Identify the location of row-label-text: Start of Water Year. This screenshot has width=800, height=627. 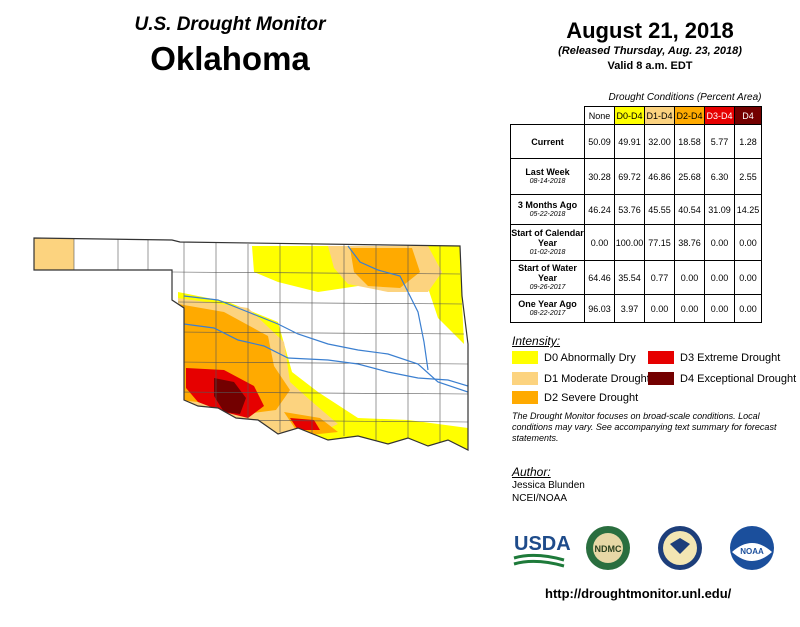
(547, 272).